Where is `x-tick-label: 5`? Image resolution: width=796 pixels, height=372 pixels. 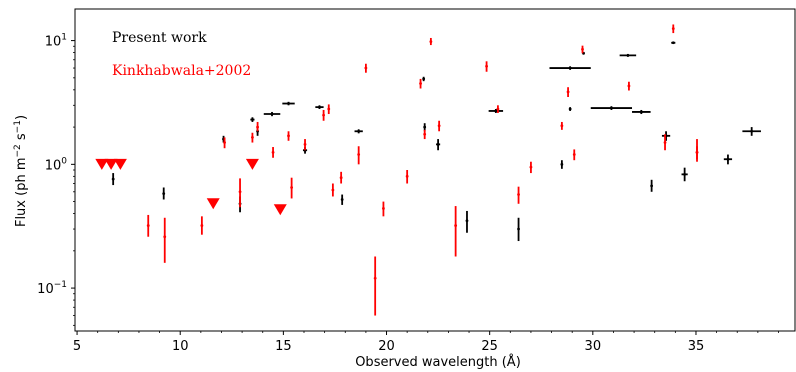
x-tick-label: 5 is located at coordinates (77, 346).